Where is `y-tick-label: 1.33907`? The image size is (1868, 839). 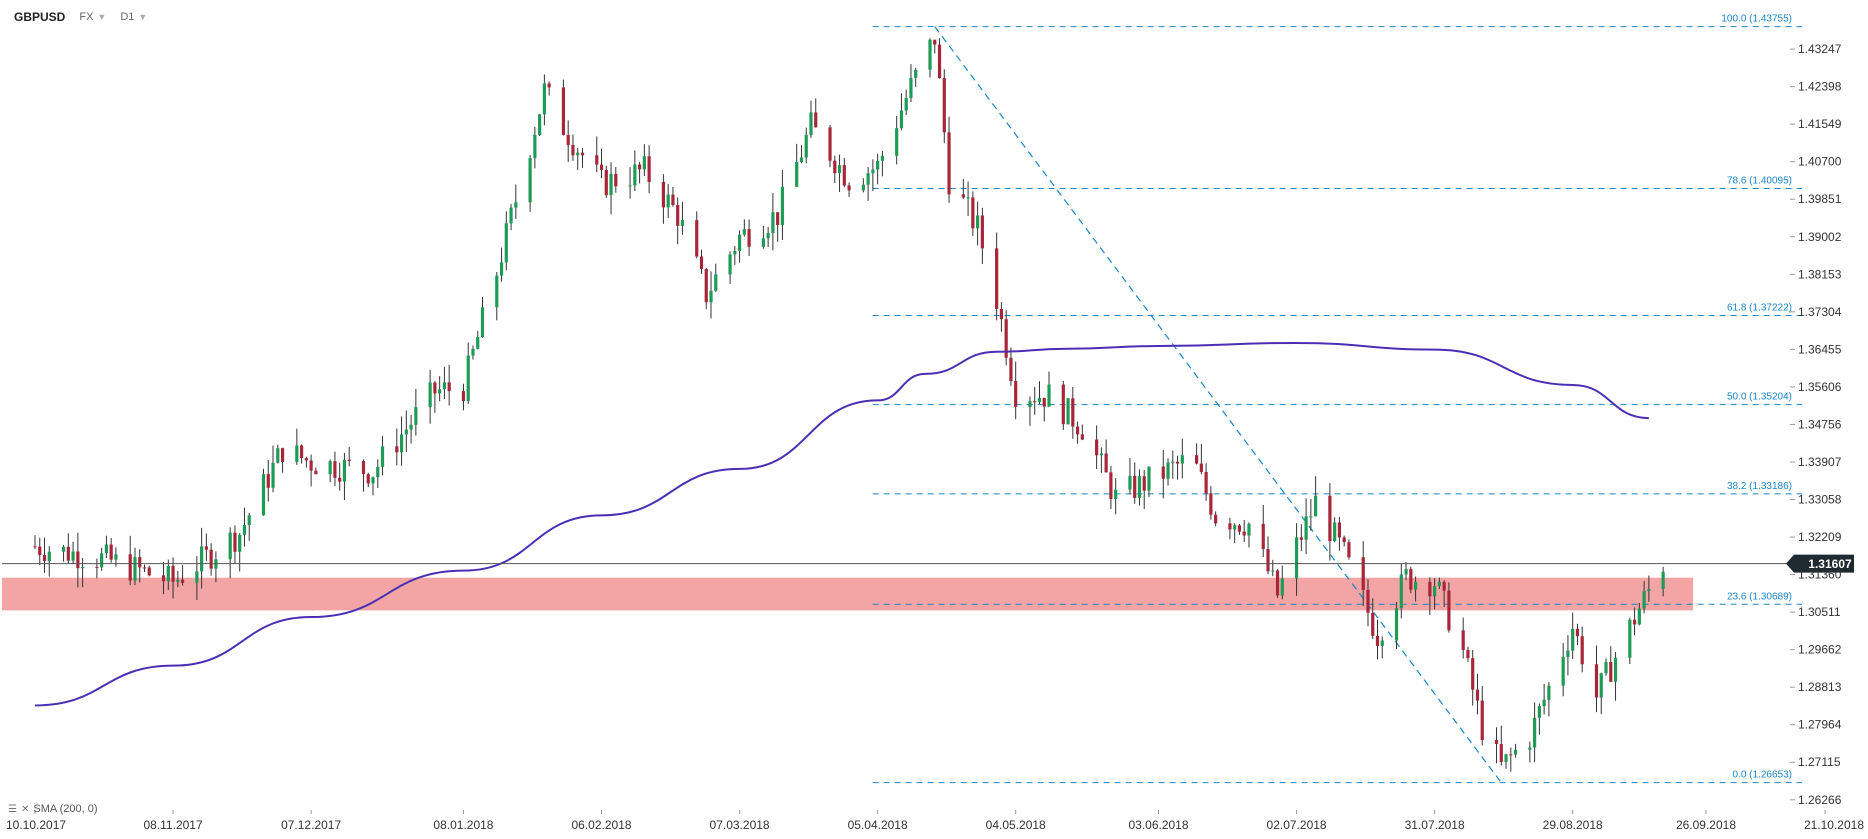 y-tick-label: 1.33907 is located at coordinates (1820, 462).